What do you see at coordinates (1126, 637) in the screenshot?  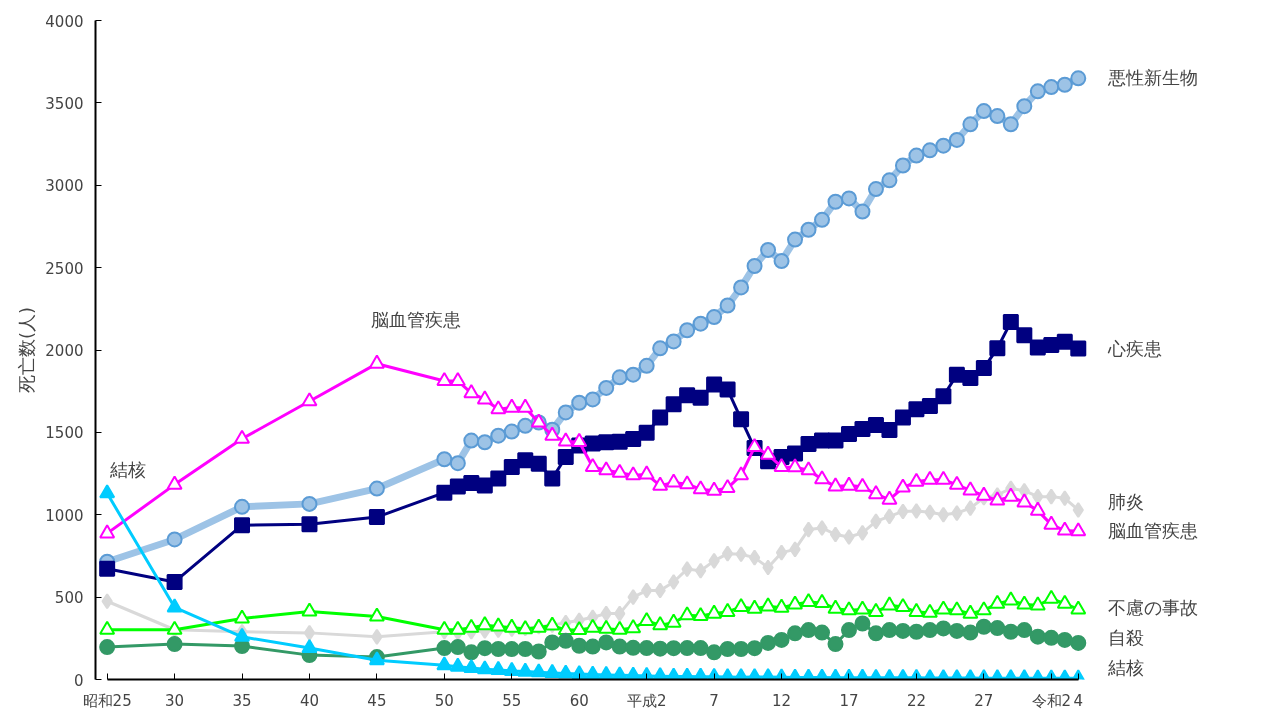 I see `series-label: 自殺` at bounding box center [1126, 637].